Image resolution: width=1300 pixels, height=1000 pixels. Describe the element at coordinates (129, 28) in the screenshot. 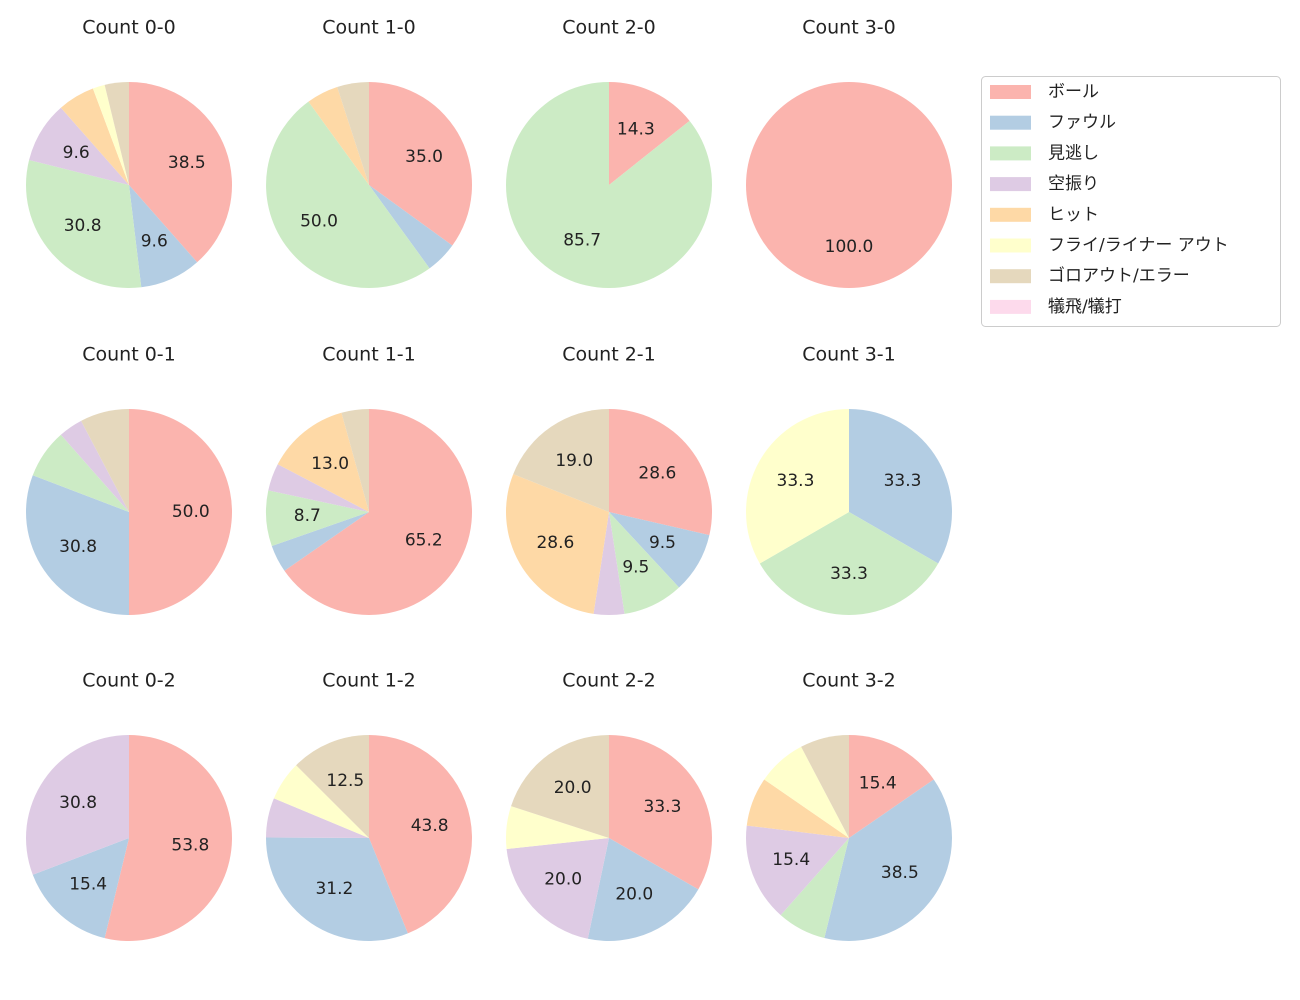

I see `chart-title: Count 0-0` at that location.